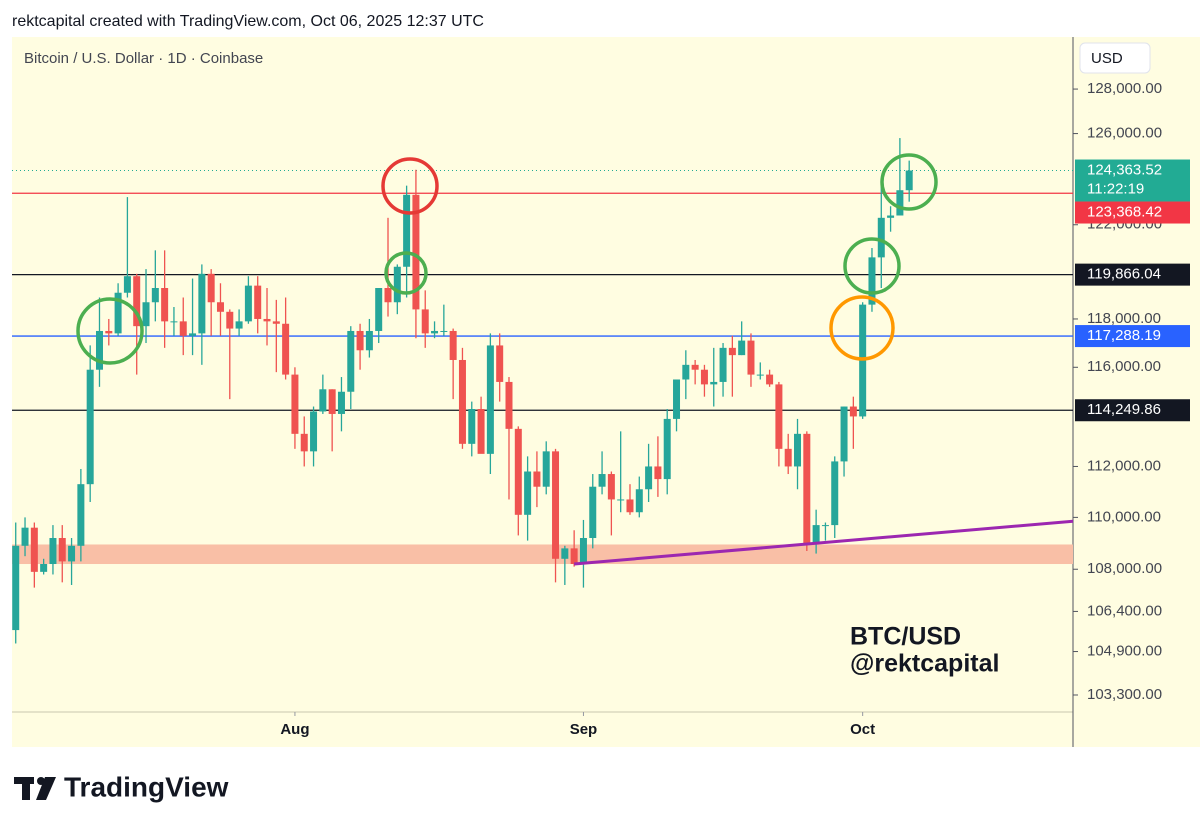 This screenshot has height=827, width=1200. I want to click on level-label: 114,249.86, so click(1124, 409).